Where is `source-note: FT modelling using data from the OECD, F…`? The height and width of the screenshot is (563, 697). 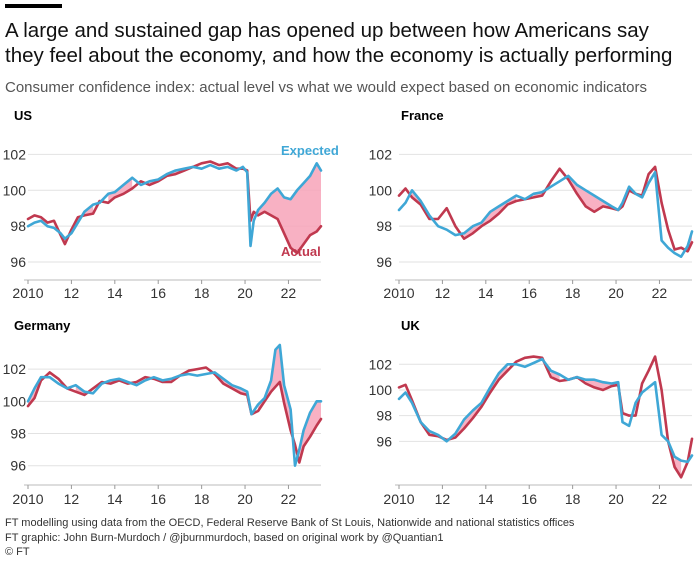
source-note: FT modelling using data from the OECD, F… is located at coordinates (290, 523).